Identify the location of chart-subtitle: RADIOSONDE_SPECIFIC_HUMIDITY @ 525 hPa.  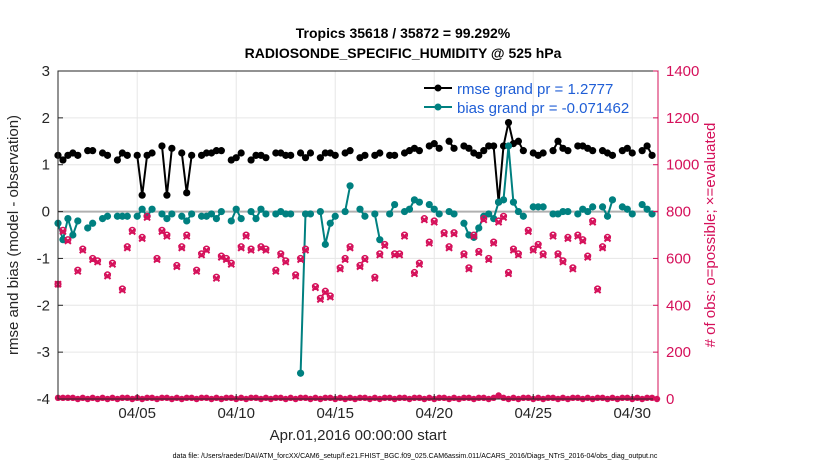
(403, 53).